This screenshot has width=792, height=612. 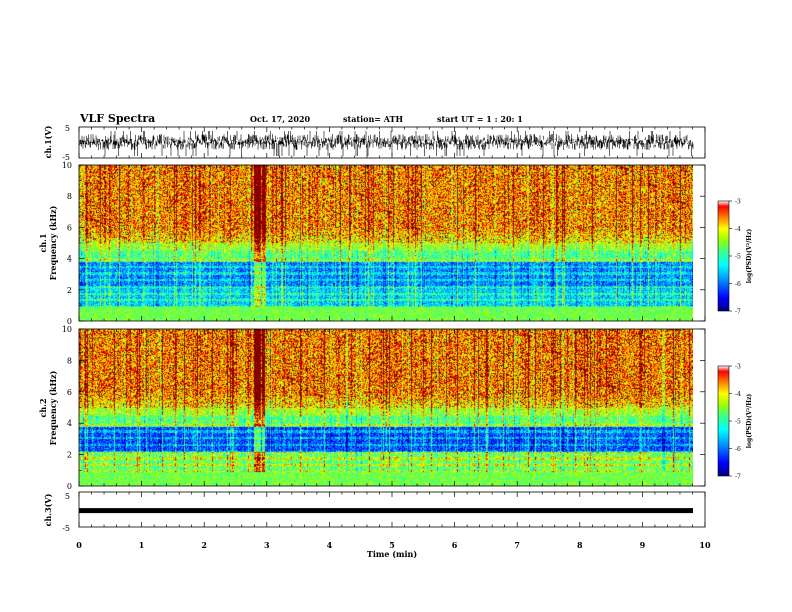 I want to click on ch3-waveform-trace, so click(x=386, y=511).